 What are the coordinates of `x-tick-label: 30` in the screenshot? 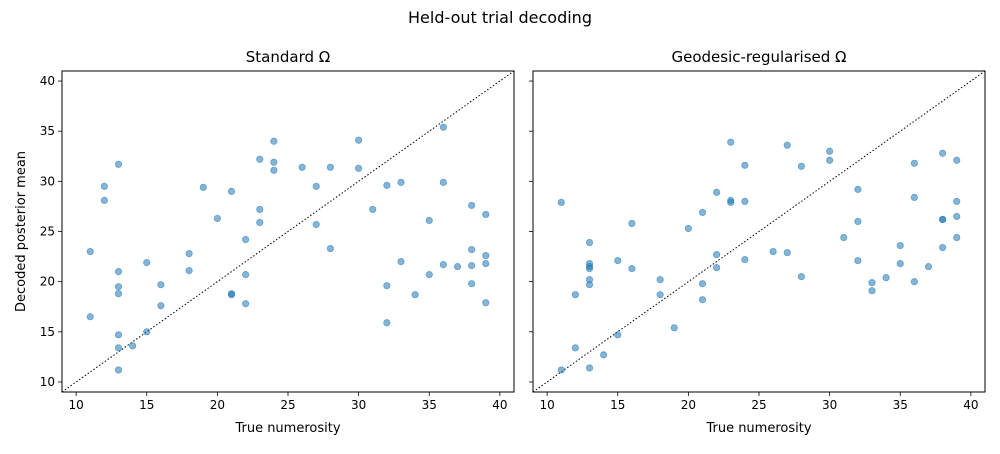 It's located at (829, 405).